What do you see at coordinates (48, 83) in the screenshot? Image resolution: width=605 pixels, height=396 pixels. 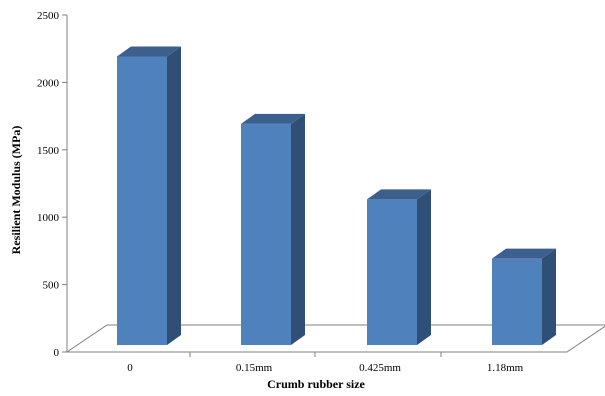 I see `y-tick-label: 2000` at bounding box center [48, 83].